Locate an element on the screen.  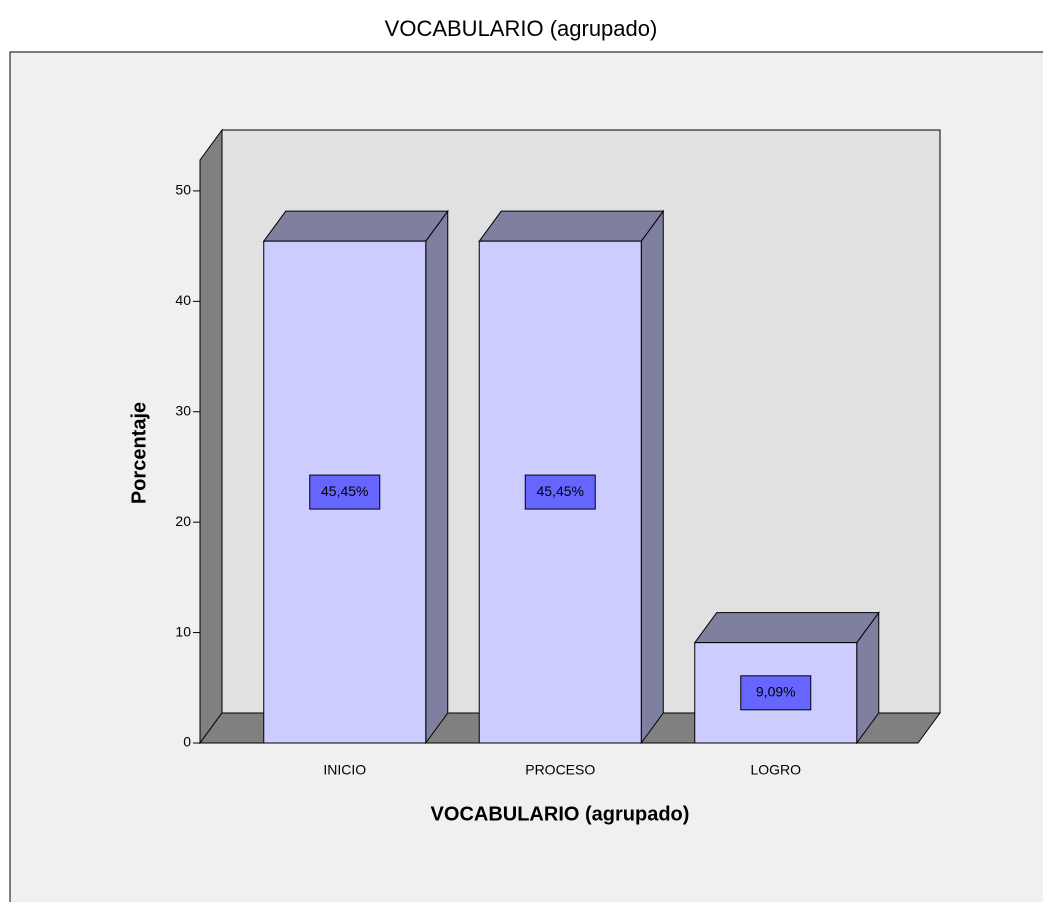
y-tick-label: 20 is located at coordinates (183, 521).